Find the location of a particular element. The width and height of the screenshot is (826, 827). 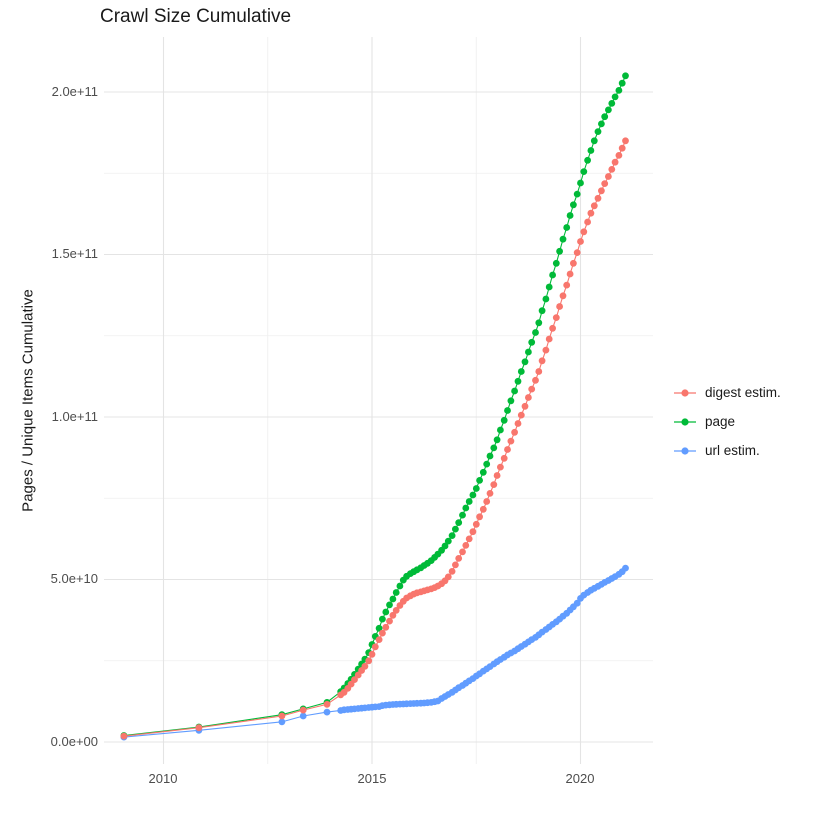

legend-item-url-estim: url estim. is located at coordinates (726, 450).